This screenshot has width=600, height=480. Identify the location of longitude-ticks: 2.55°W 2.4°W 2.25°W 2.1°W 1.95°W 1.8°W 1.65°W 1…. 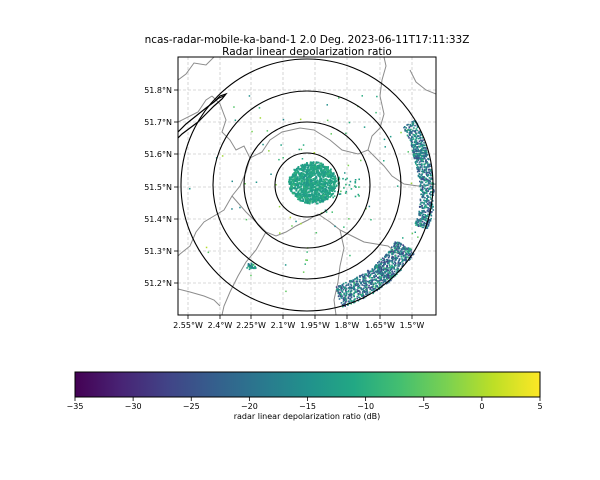
(298, 322).